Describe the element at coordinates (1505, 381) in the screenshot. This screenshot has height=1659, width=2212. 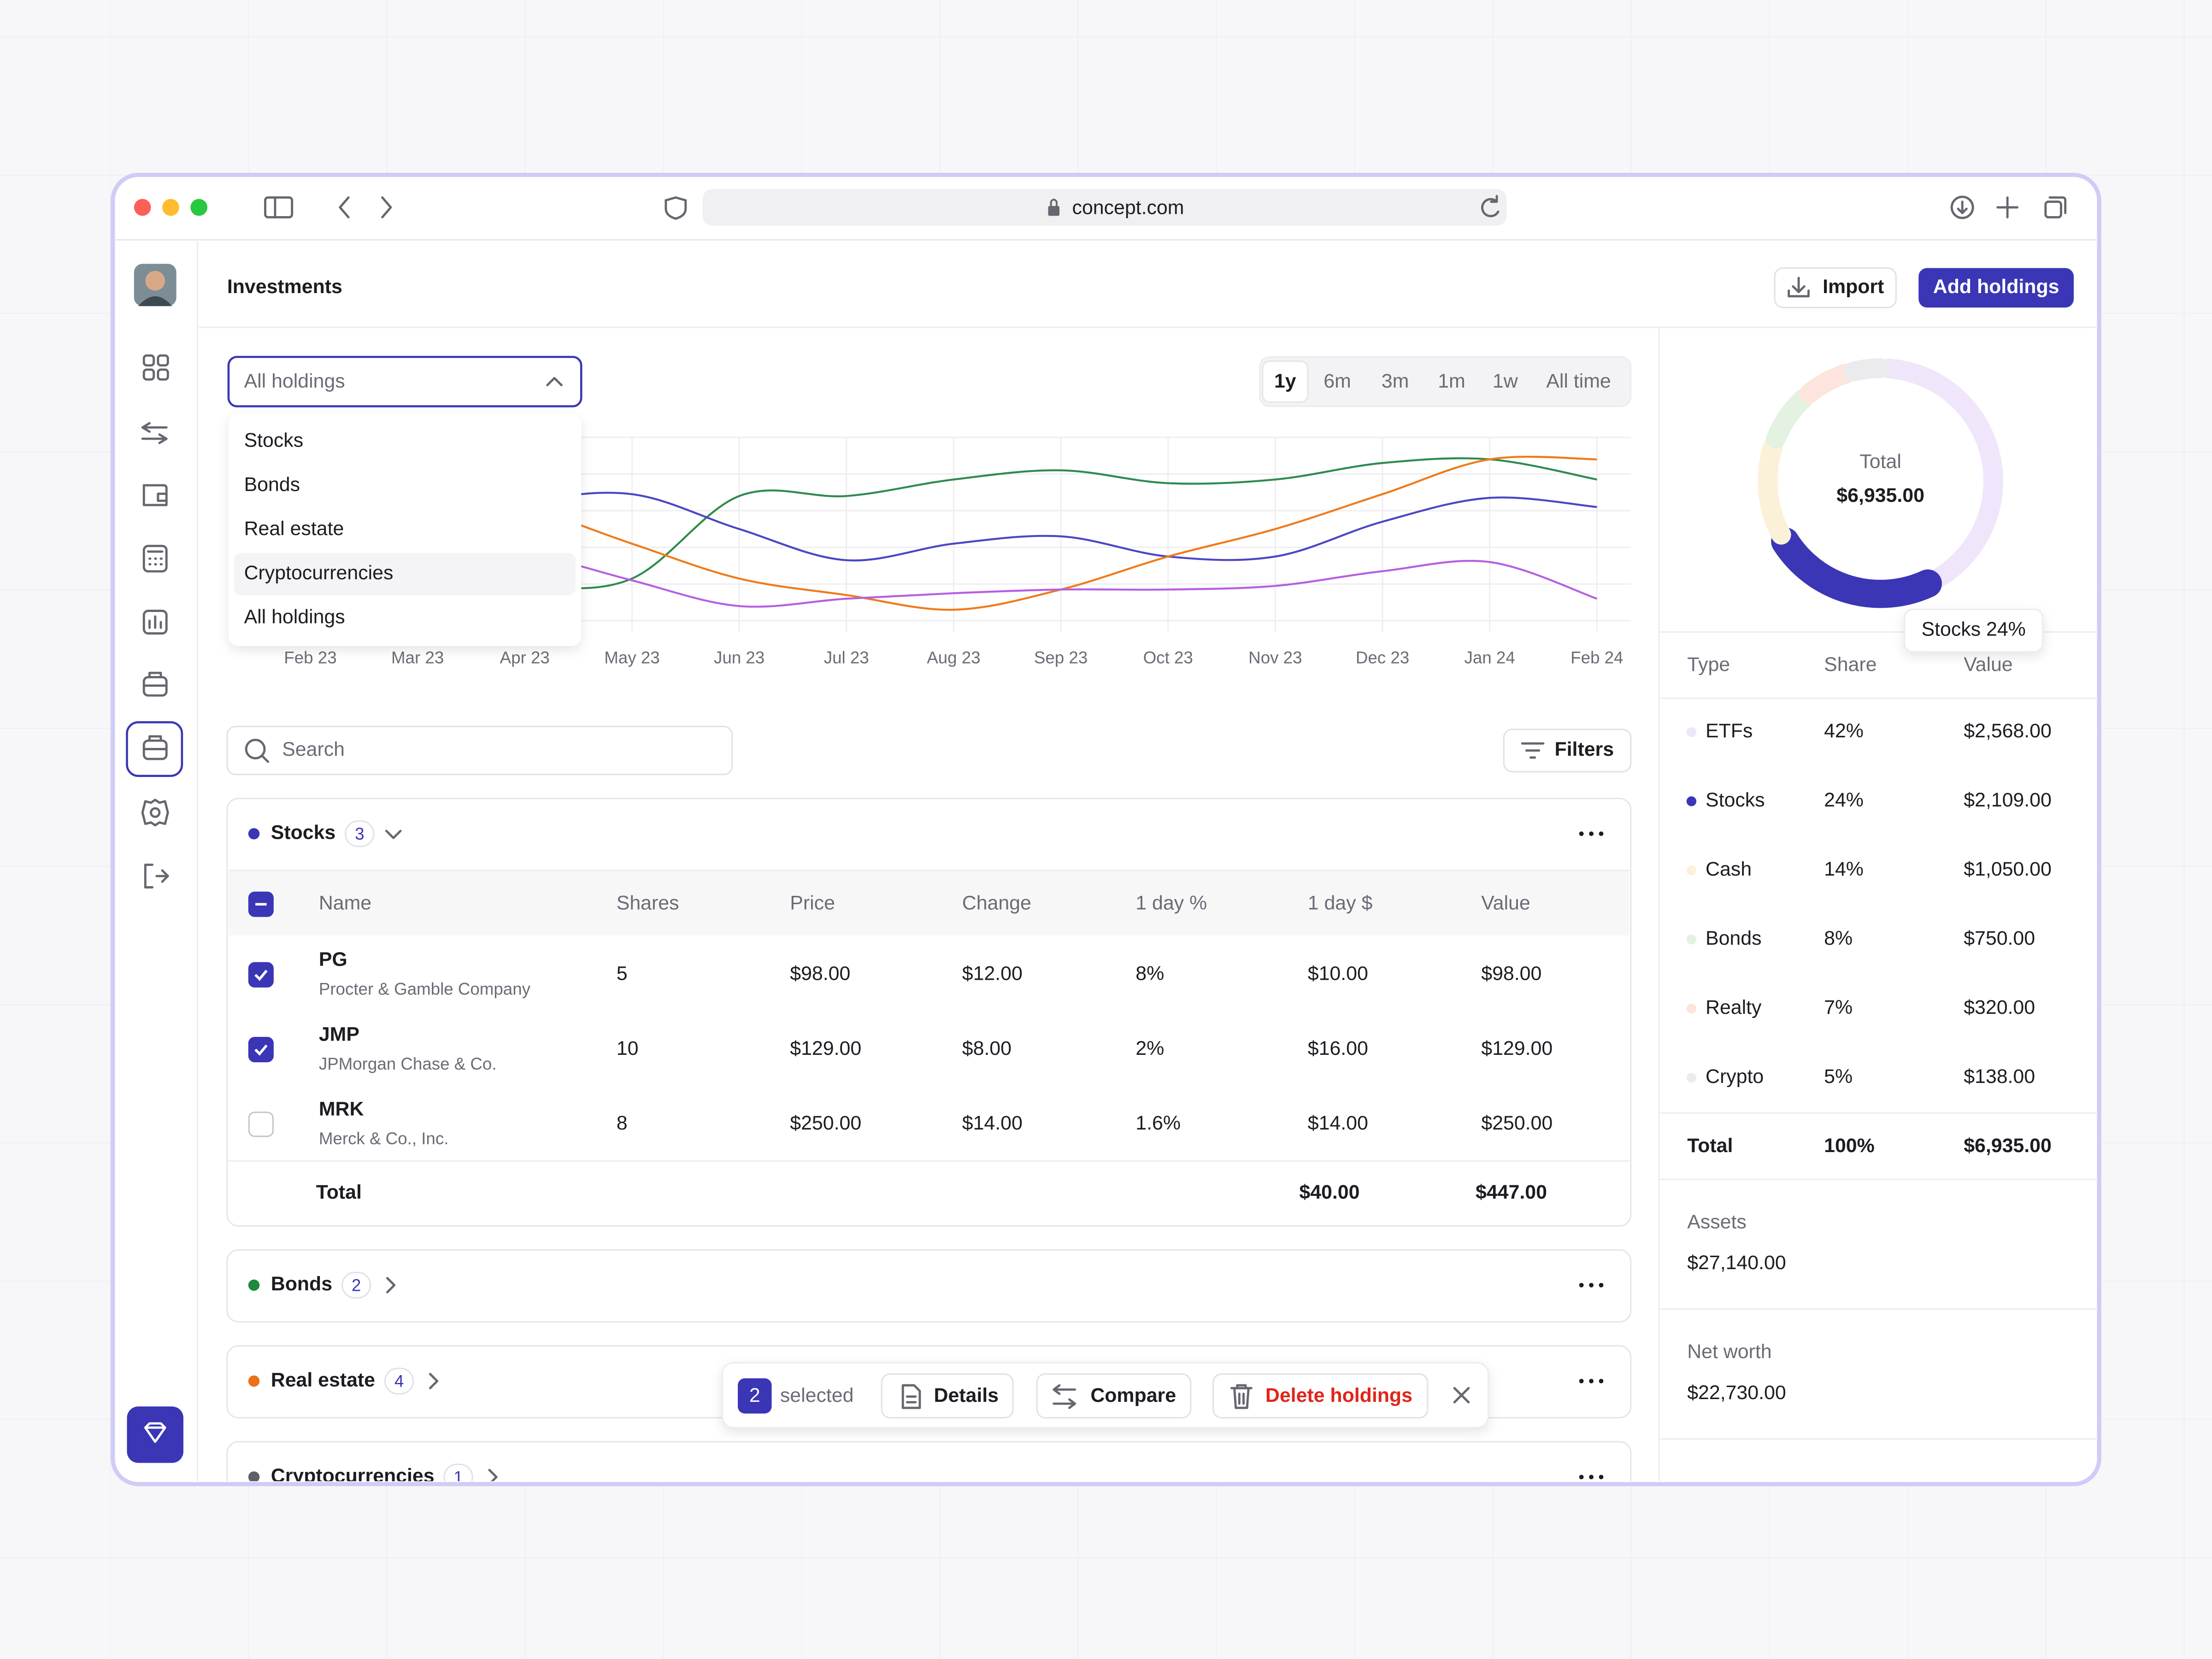
I see `time-range-option: 1w` at that location.